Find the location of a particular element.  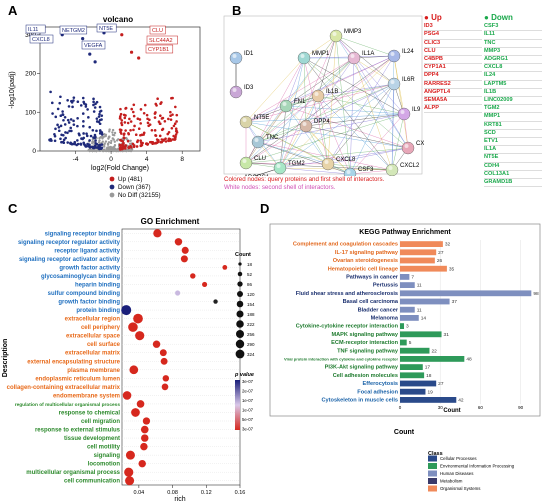

go-term-label: protein binding is located at coordinates (98, 311).